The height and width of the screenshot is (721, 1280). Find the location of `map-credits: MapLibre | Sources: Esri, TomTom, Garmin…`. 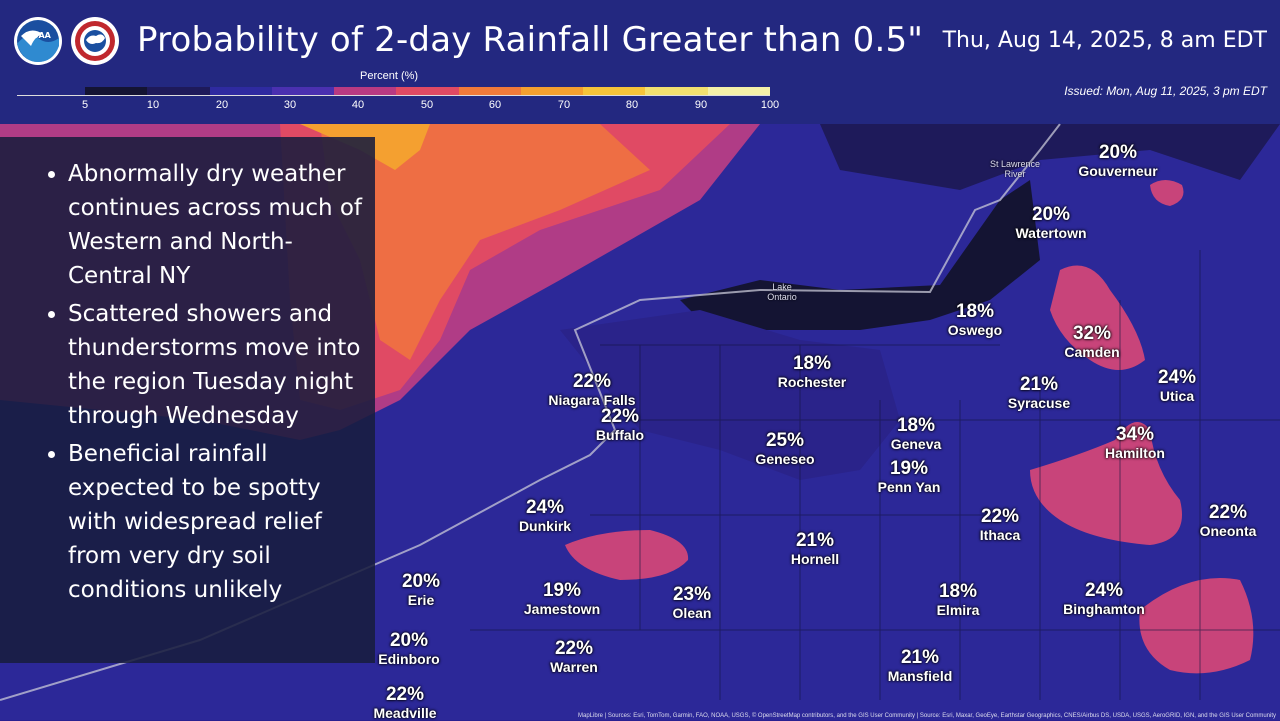

map-credits: MapLibre | Sources: Esri, TomTom, Garmin… is located at coordinates (926, 716).